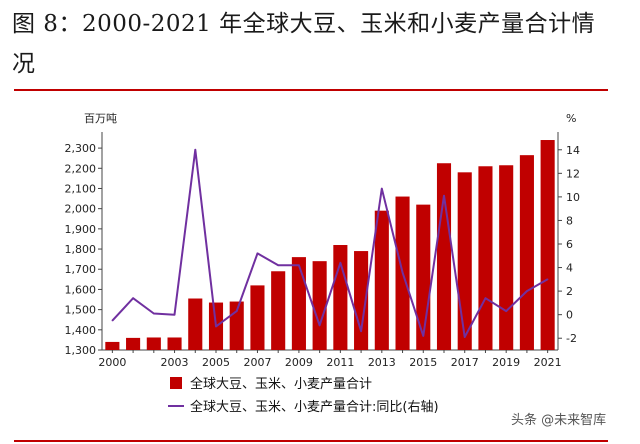 The height and width of the screenshot is (444, 640). I want to click on left-tick-label: 1,400, so click(81, 330).